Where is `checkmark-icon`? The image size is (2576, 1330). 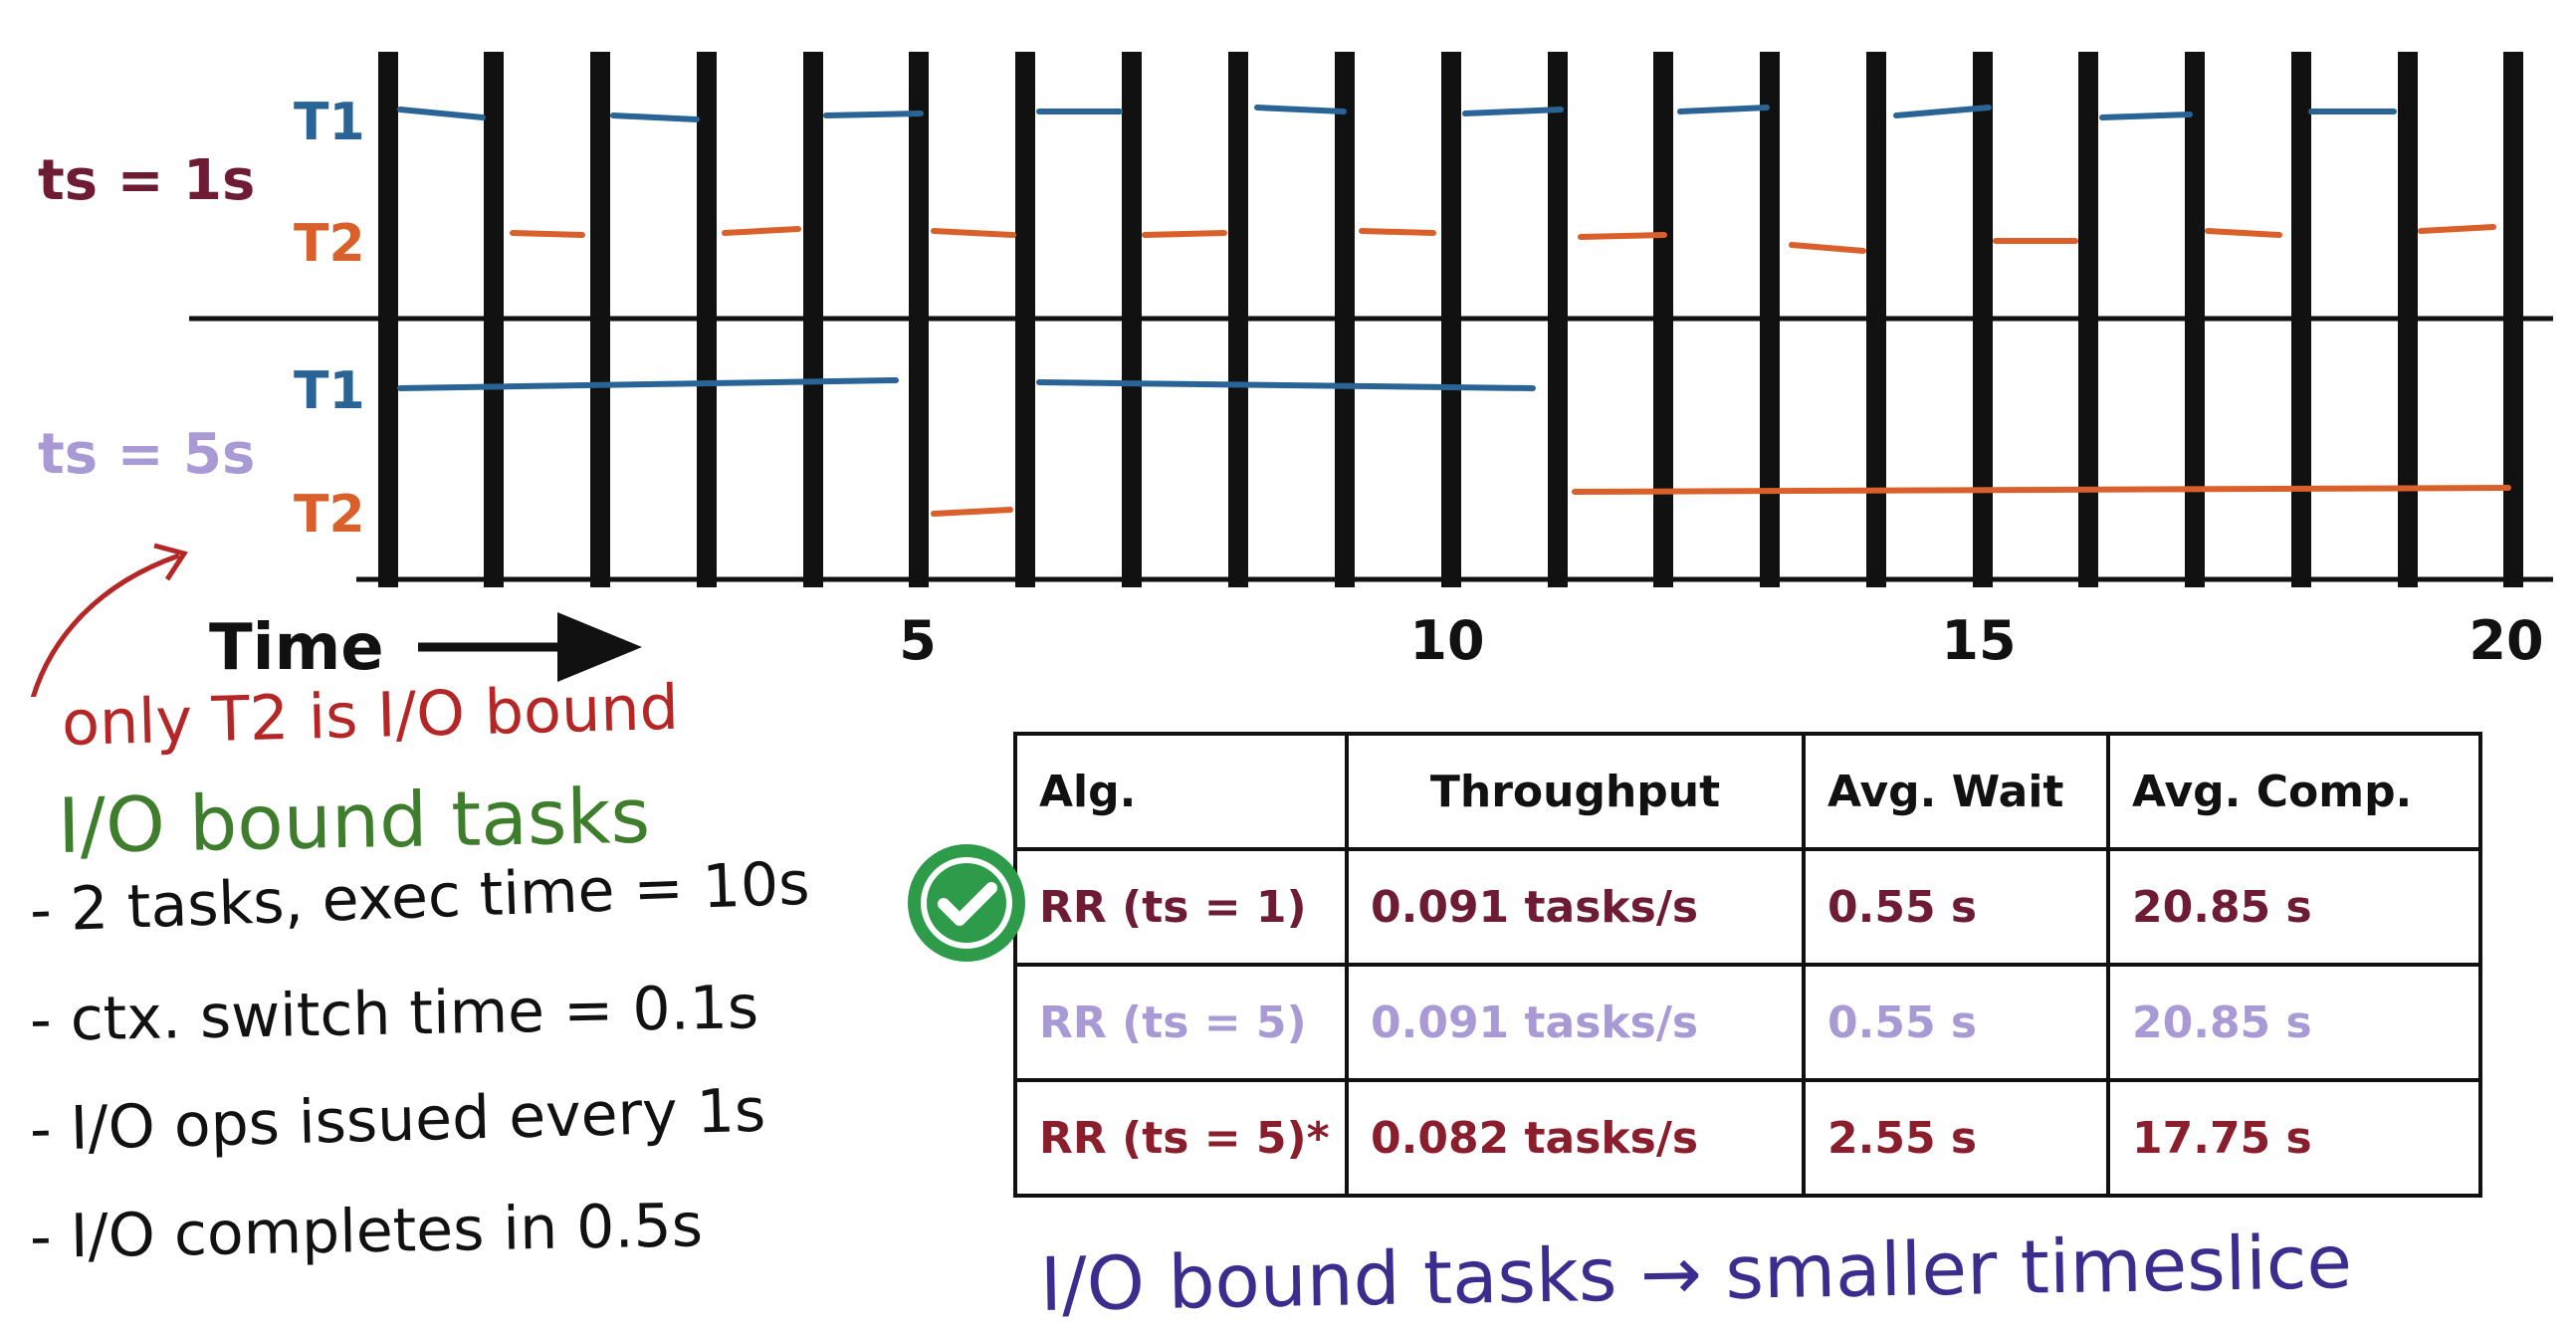
checkmark-icon is located at coordinates (966, 903).